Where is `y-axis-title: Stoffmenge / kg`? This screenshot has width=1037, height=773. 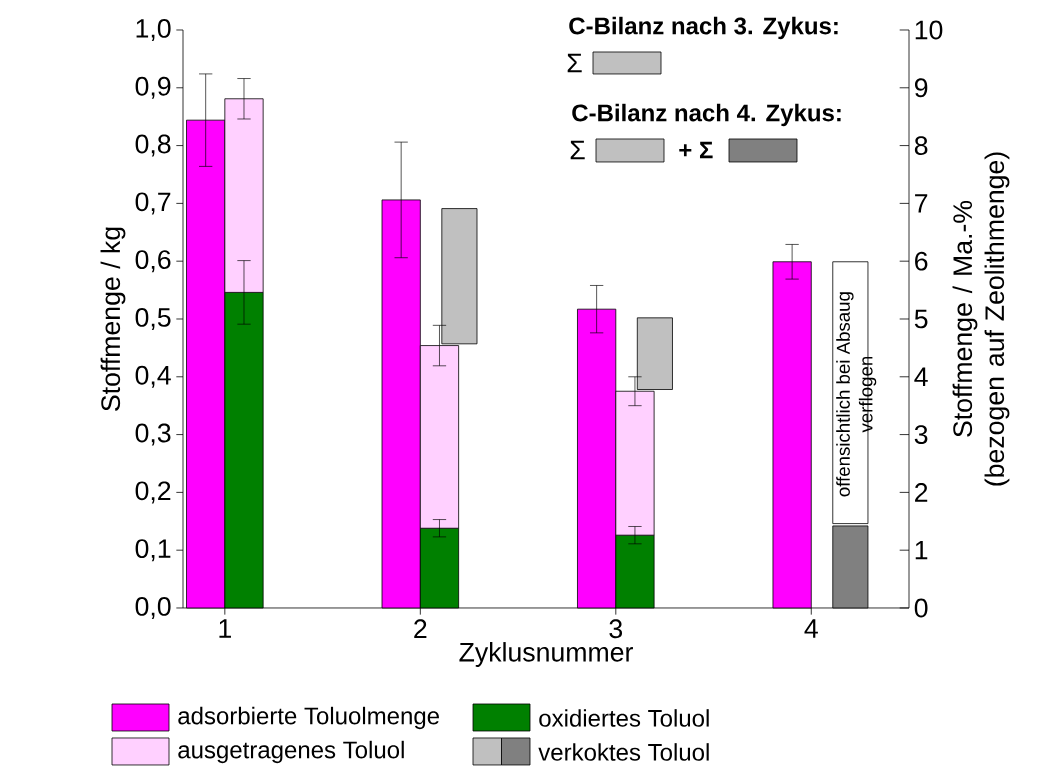 y-axis-title: Stoffmenge / kg is located at coordinates (113, 319).